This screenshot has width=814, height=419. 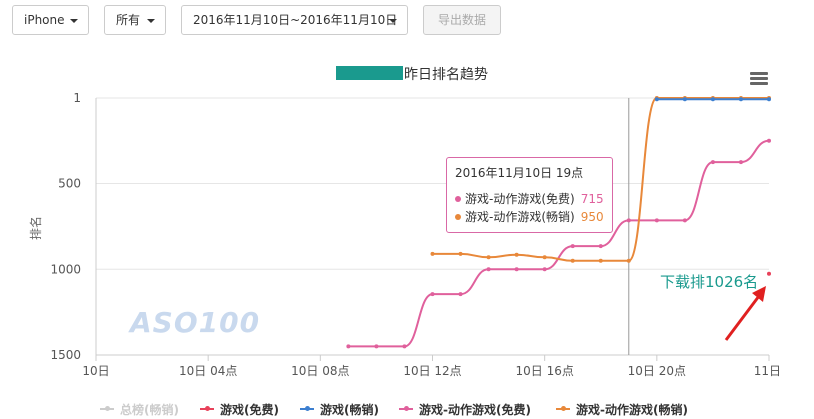 What do you see at coordinates (544, 371) in the screenshot?
I see `x-tick-label: 10日 16点` at bounding box center [544, 371].